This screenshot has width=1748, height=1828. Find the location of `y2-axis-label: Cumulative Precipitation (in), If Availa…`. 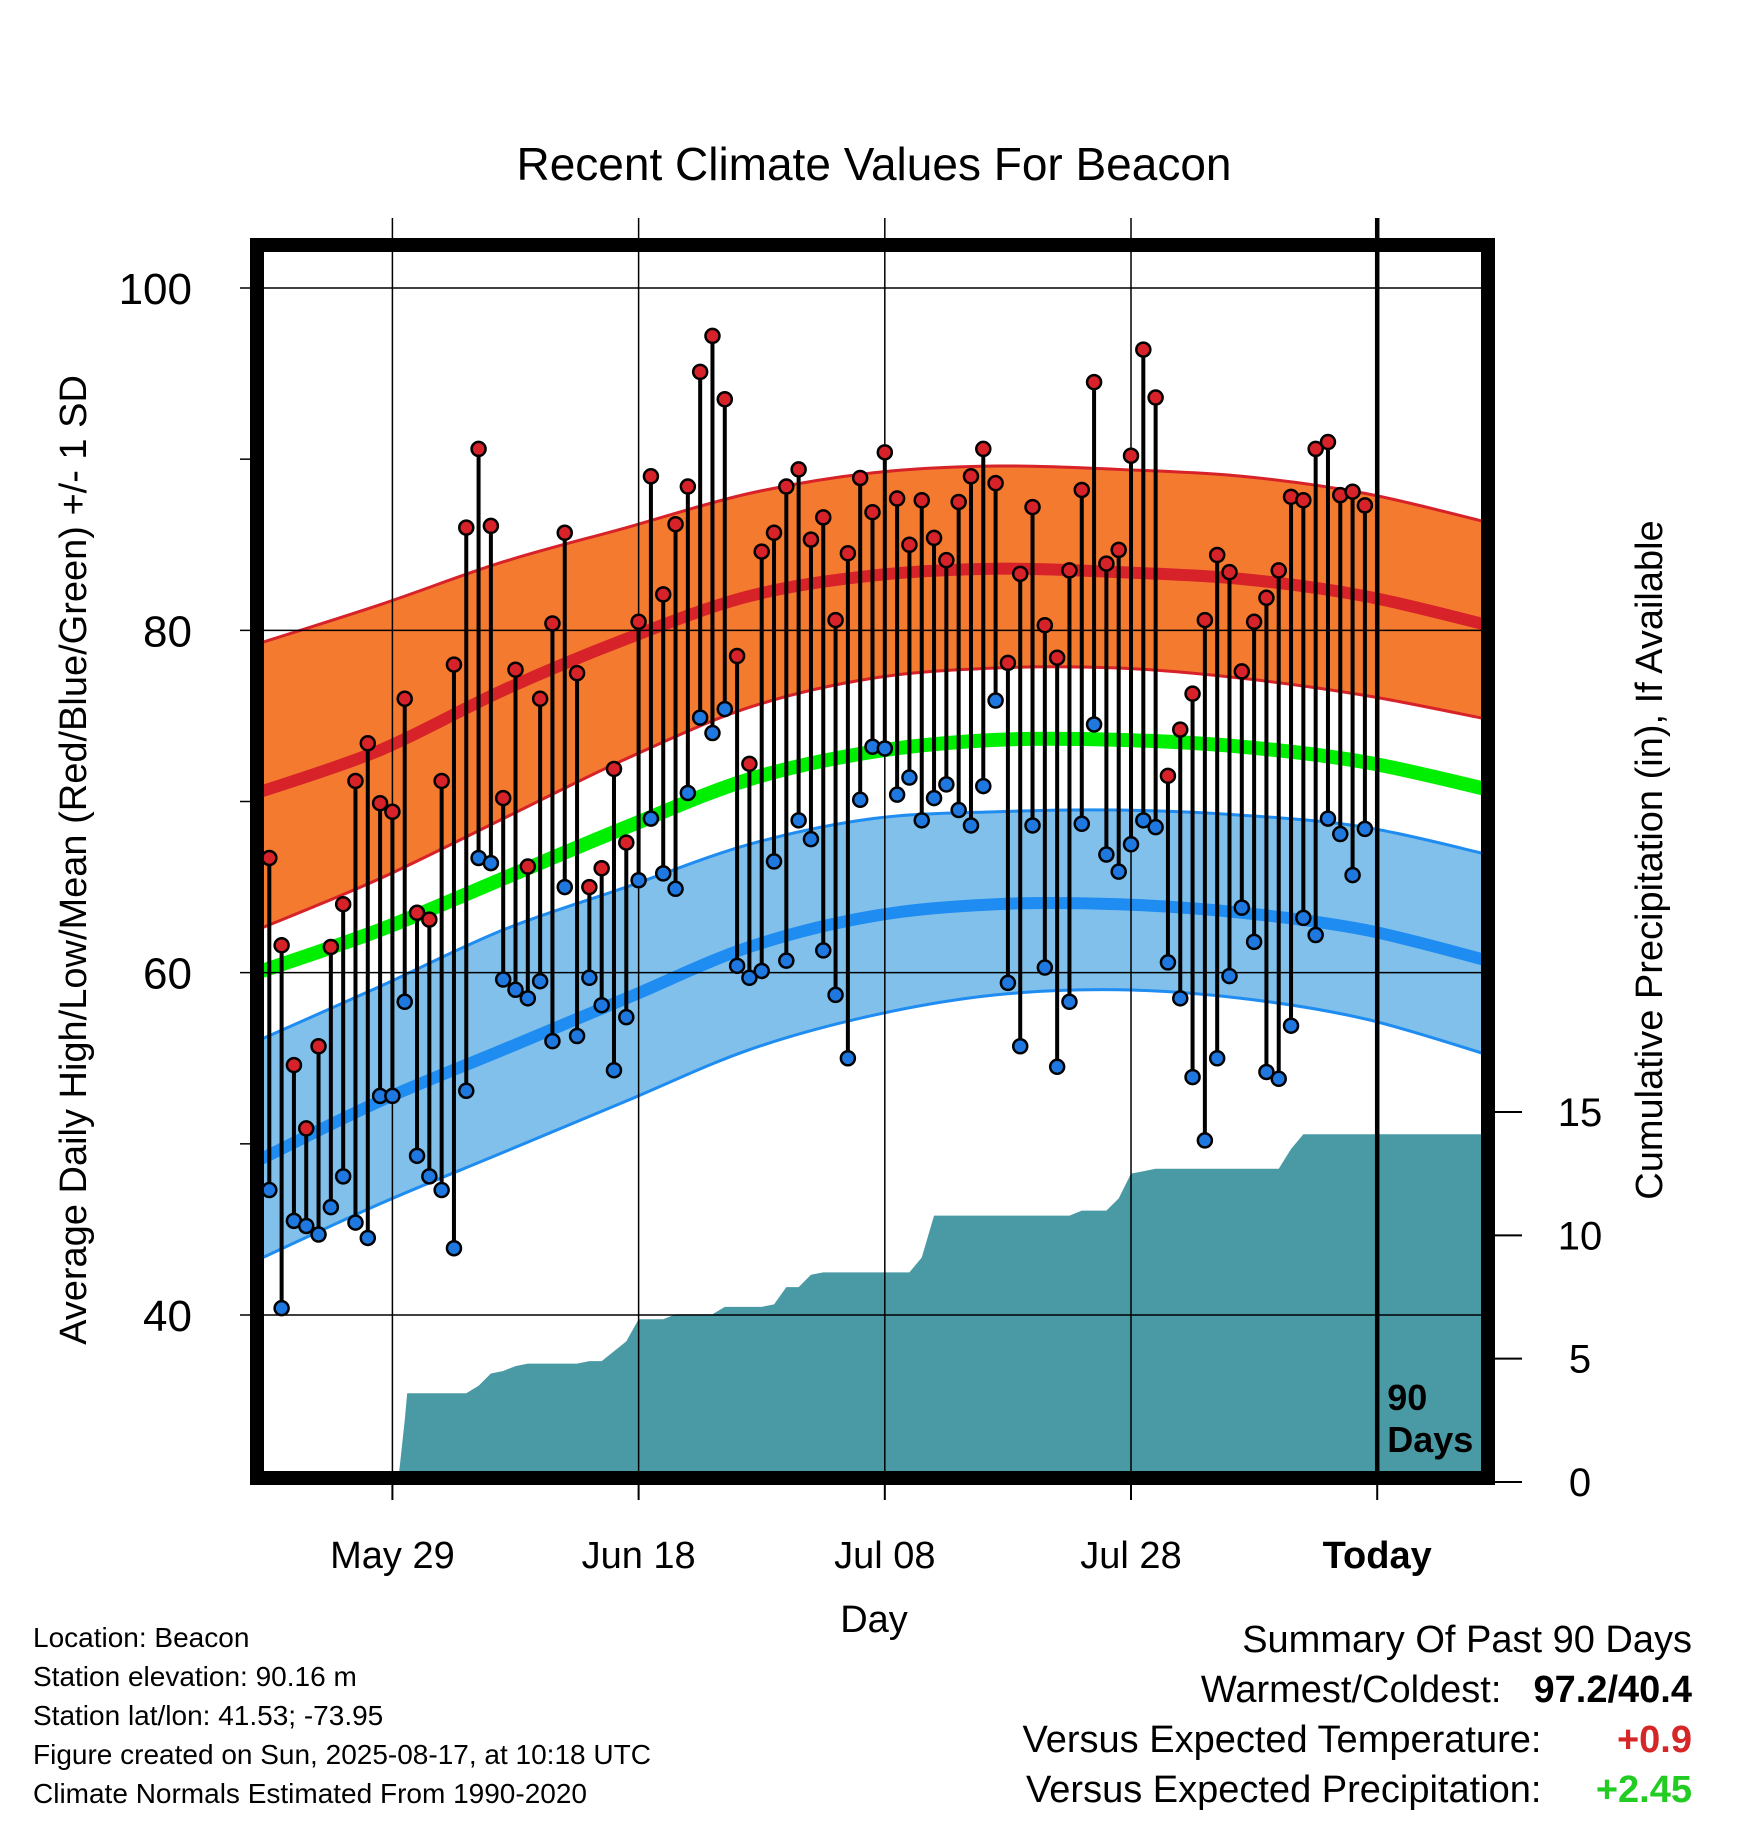

y2-axis-label: Cumulative Precipitation (in), If Availa… is located at coordinates (1650, 859).